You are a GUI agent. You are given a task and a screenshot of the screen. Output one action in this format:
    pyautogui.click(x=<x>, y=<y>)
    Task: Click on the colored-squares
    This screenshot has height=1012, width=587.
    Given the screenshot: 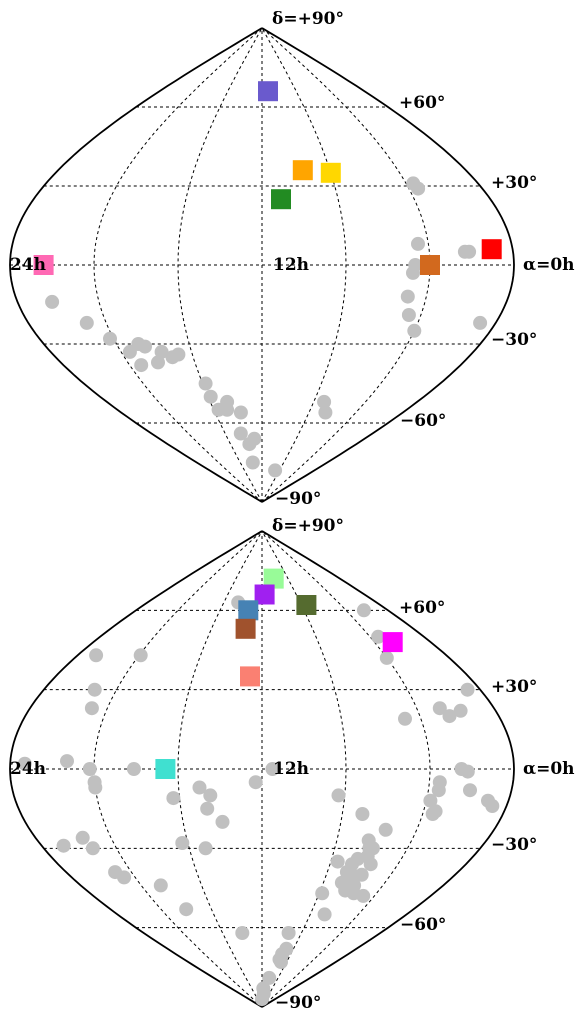 What is the action you would take?
    pyautogui.click(x=279, y=673)
    